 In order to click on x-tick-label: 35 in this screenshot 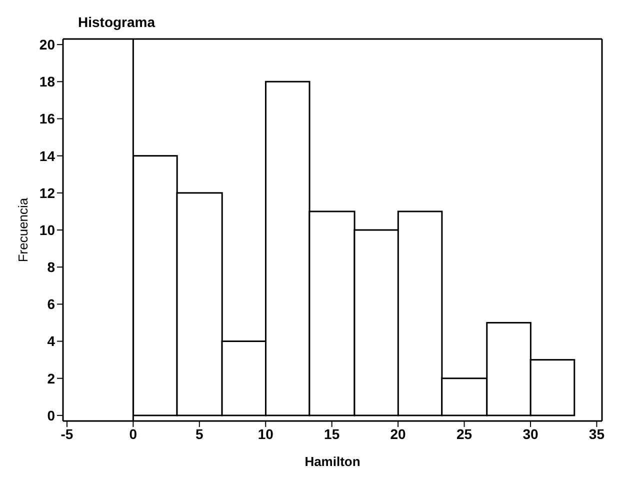, I will do `click(596, 434)`.